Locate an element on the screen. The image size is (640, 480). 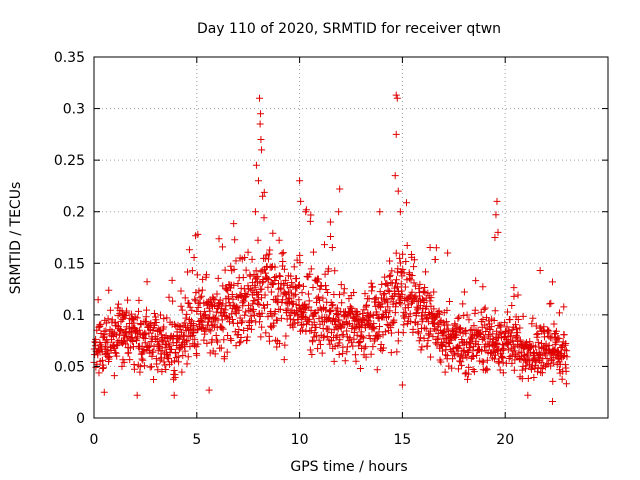
x-tick-label: 0 is located at coordinates (94, 440).